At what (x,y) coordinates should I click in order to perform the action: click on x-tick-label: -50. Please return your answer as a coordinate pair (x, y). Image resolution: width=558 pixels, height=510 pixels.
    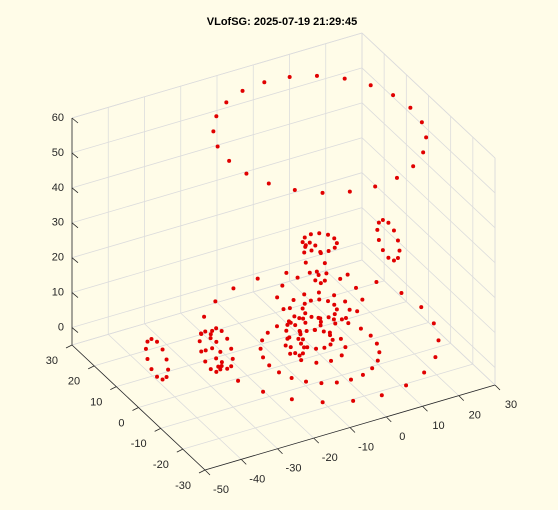
    Looking at the image, I should click on (221, 490).